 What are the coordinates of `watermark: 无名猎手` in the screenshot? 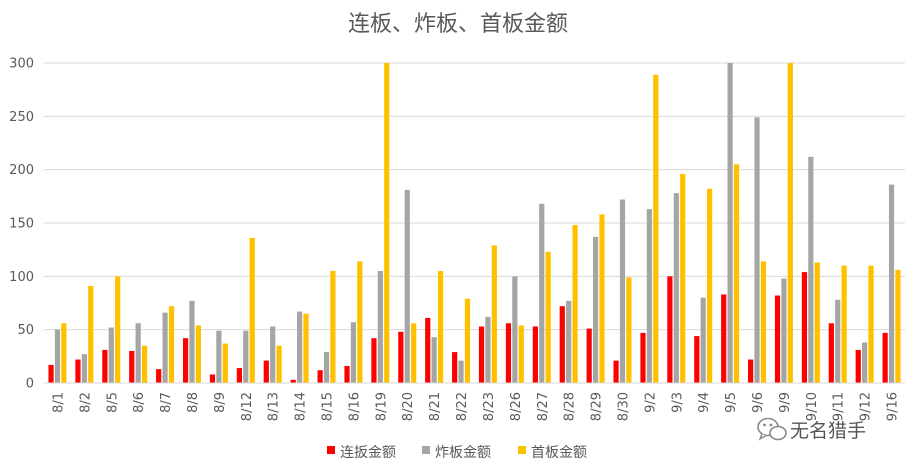 It's located at (811, 429).